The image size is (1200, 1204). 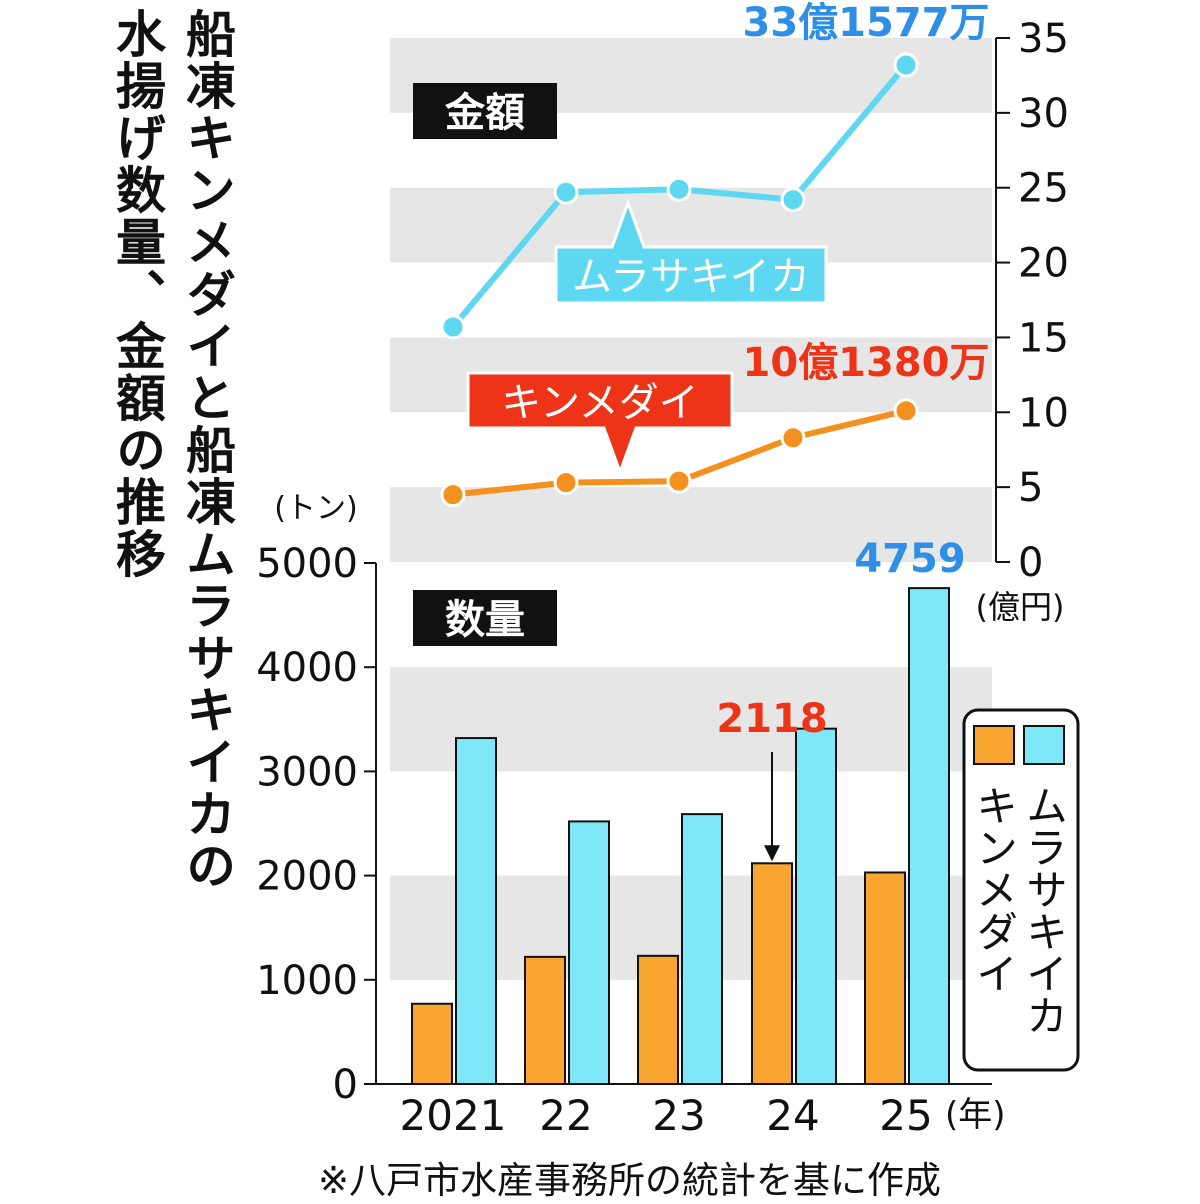 What do you see at coordinates (975, 1115) in the screenshot?
I see `x-unit-label: (年)` at bounding box center [975, 1115].